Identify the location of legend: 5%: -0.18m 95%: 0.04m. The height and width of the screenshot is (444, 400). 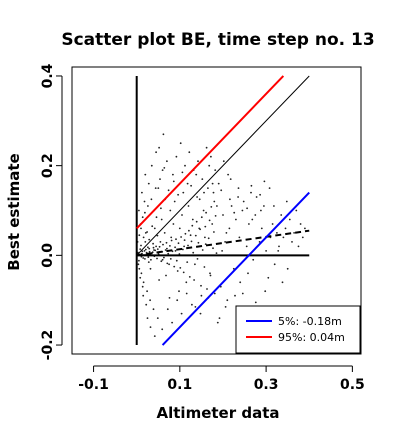
(298, 329).